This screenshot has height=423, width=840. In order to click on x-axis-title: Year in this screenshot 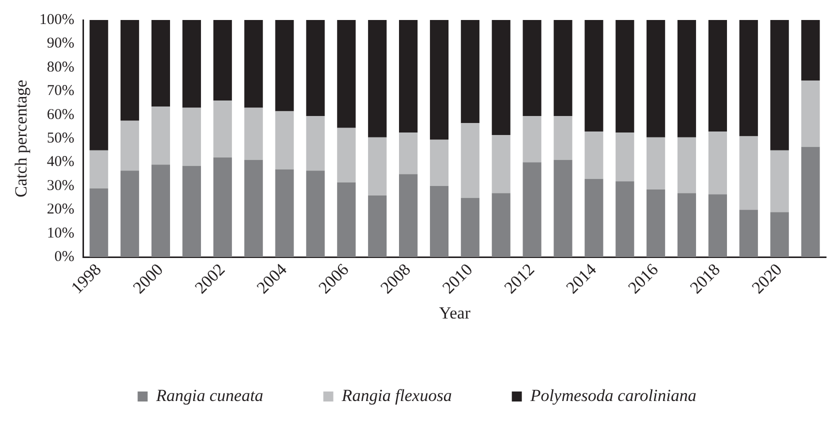, I will do `click(455, 312)`.